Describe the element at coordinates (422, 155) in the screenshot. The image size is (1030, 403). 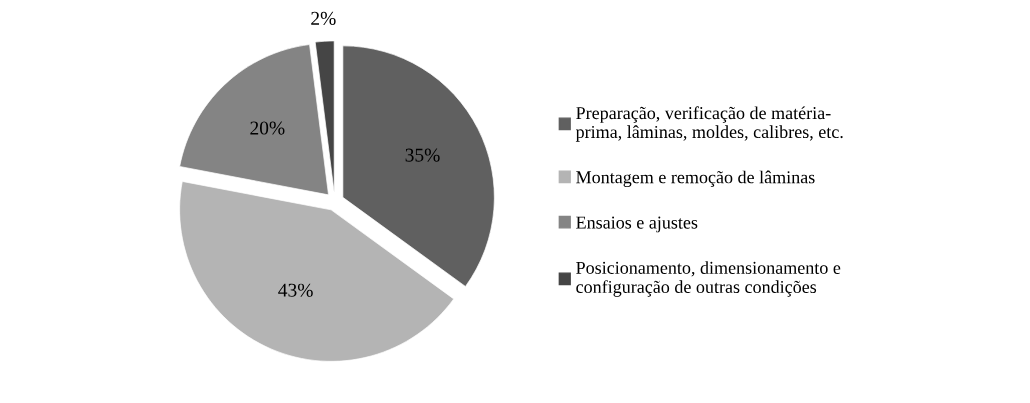
I see `data-label: 35%` at that location.